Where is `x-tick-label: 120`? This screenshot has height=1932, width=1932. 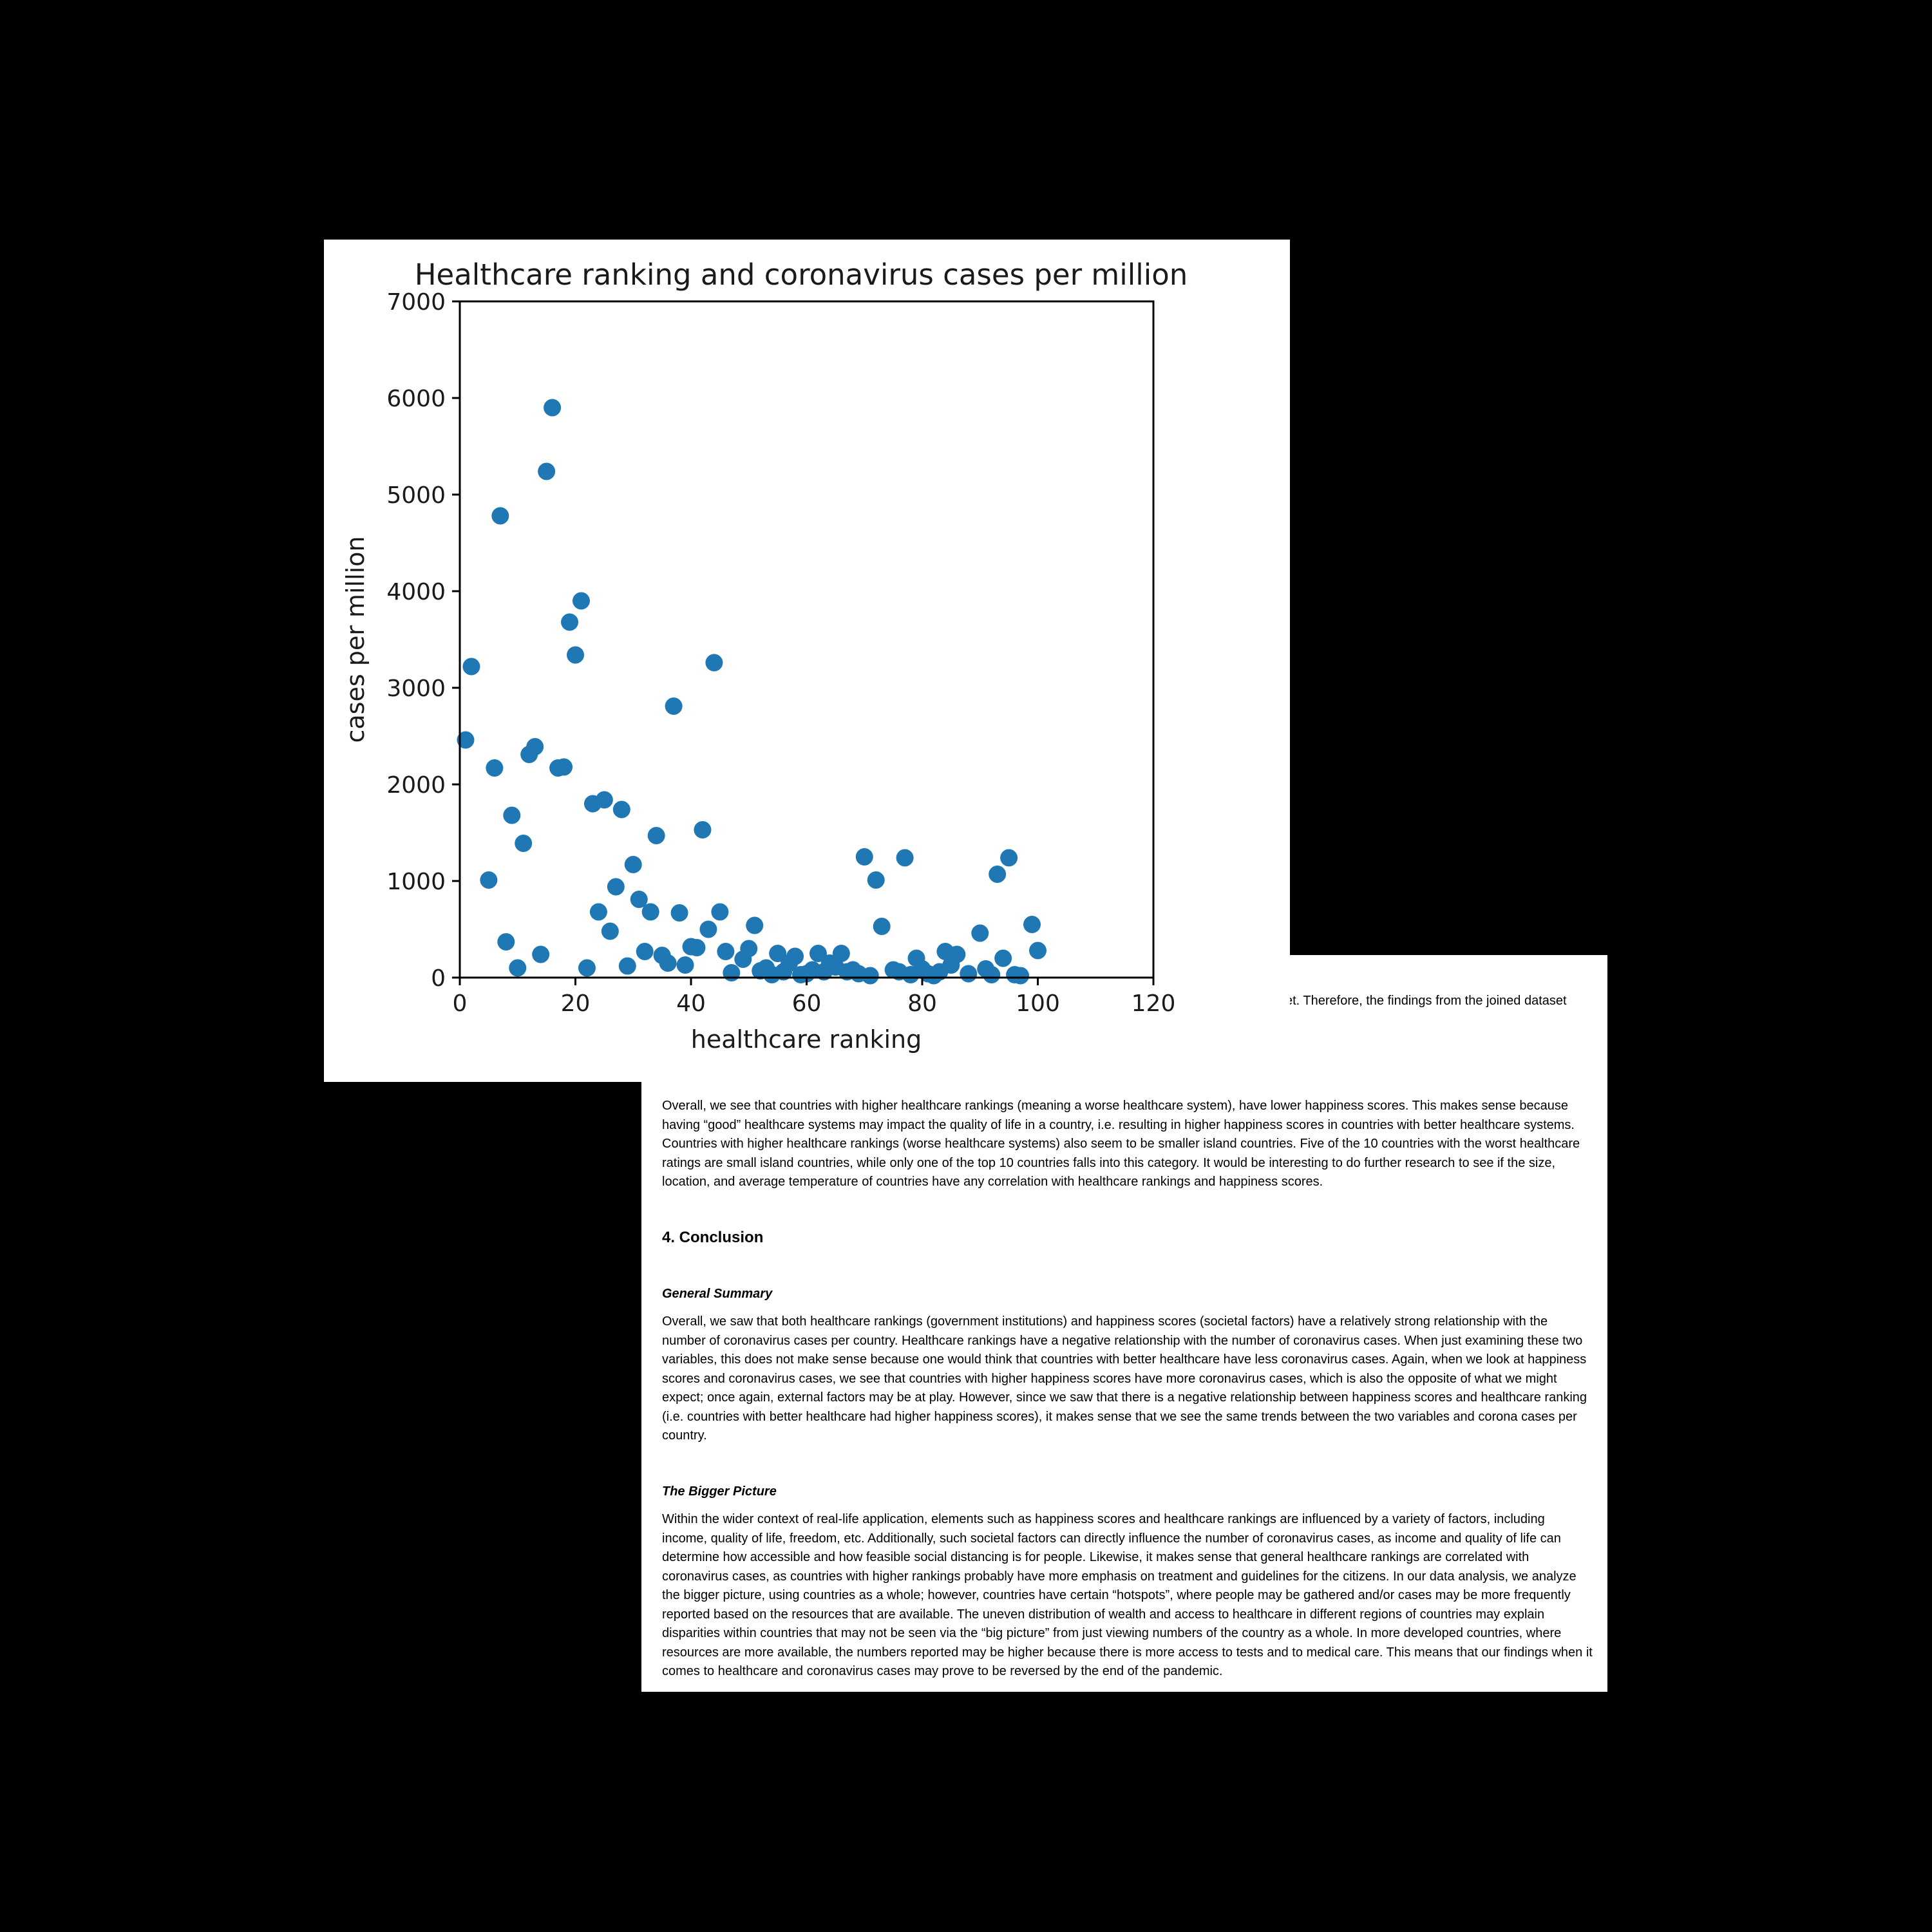
x-tick-label: 120 is located at coordinates (1154, 1004).